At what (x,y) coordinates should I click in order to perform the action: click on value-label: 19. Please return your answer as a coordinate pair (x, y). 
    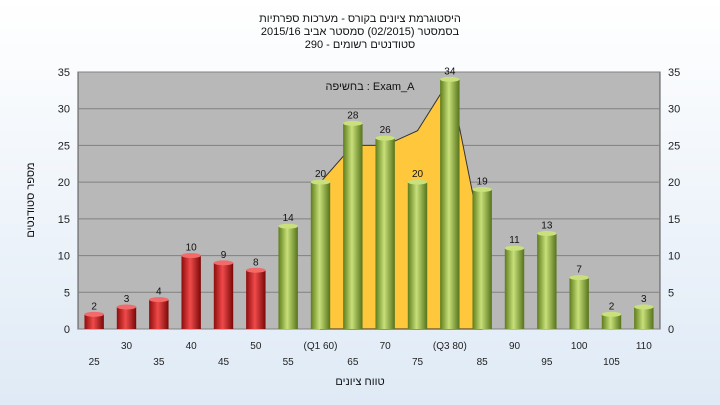
    Looking at the image, I should click on (483, 181).